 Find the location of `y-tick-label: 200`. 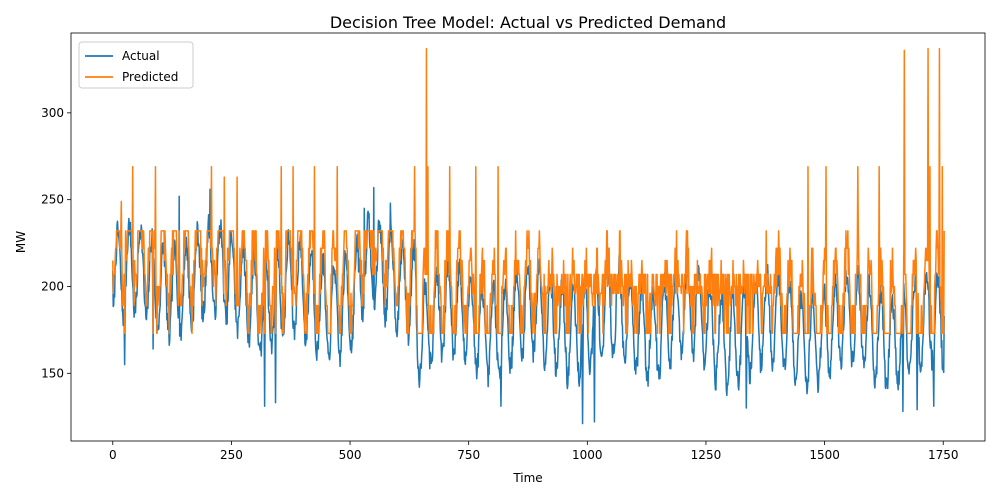

y-tick-label: 200 is located at coordinates (52, 286).